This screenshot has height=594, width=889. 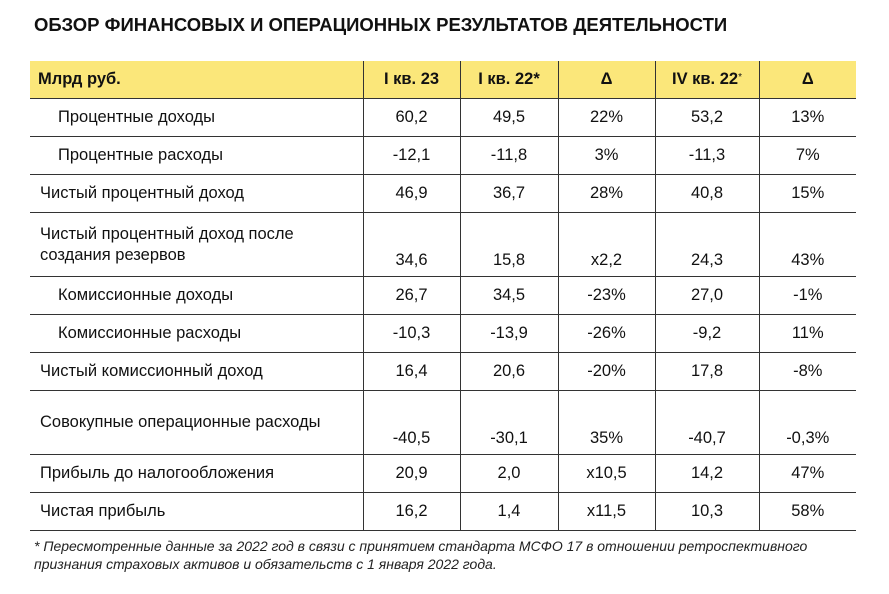 I want to click on cell-value: 10,3, so click(x=706, y=511).